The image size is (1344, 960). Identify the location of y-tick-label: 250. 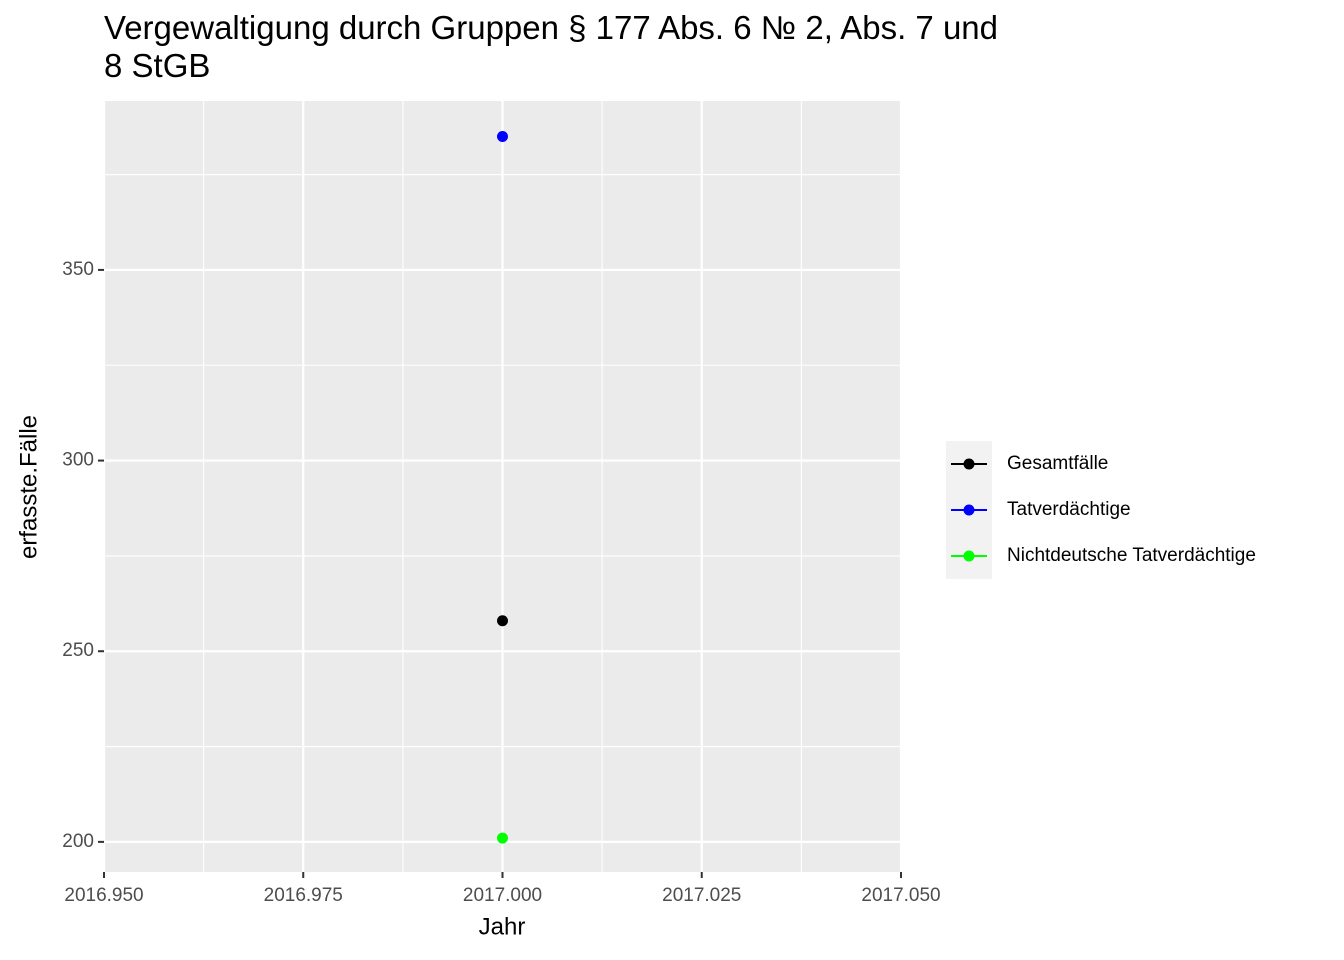
(78, 650).